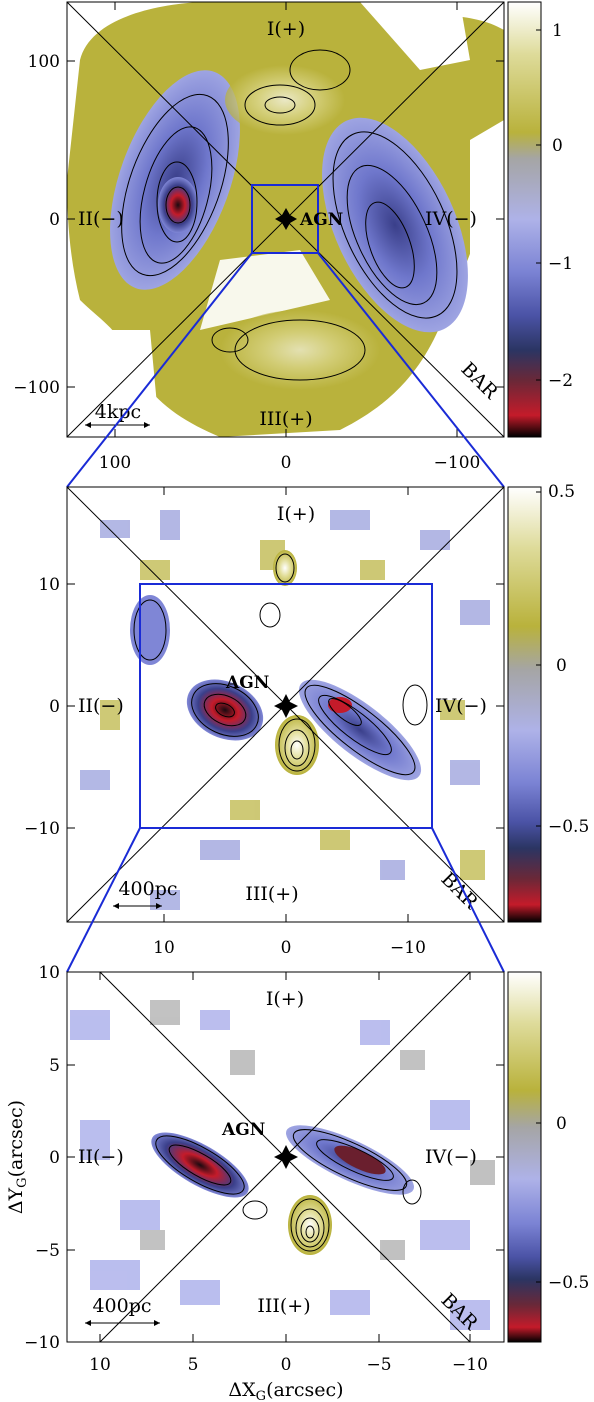 This screenshot has height=1402, width=594. I want to click on x-tick-label: 100, so click(115, 463).